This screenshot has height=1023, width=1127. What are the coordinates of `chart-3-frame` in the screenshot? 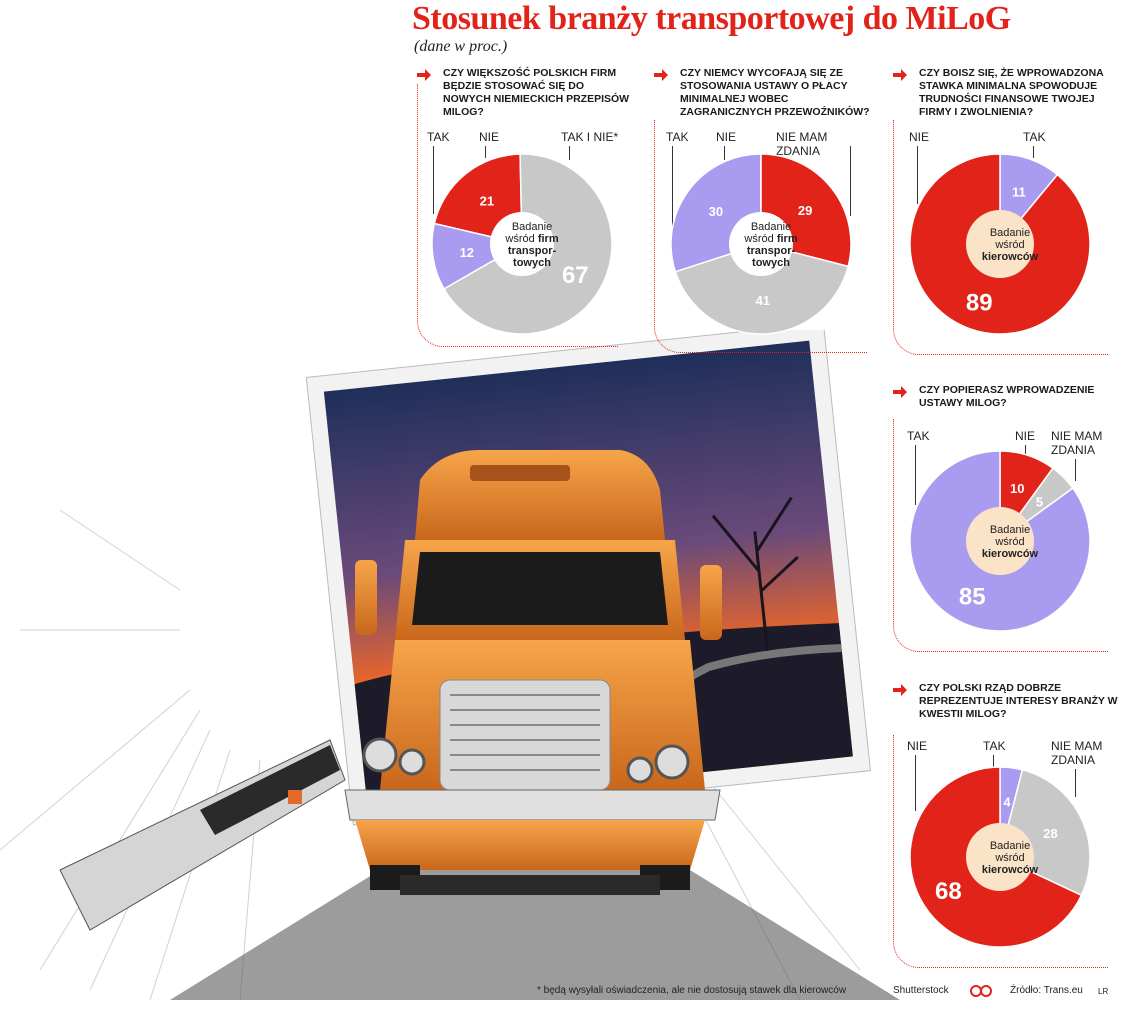 It's located at (1000, 237).